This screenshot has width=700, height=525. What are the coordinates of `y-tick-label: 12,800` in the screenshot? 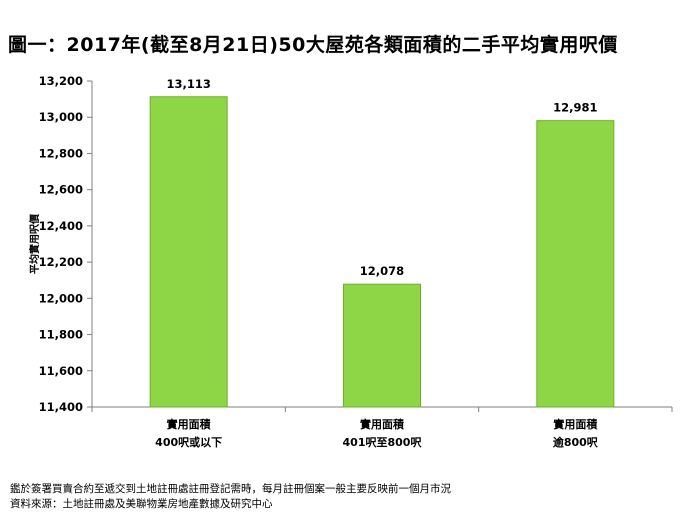 It's located at (61, 153).